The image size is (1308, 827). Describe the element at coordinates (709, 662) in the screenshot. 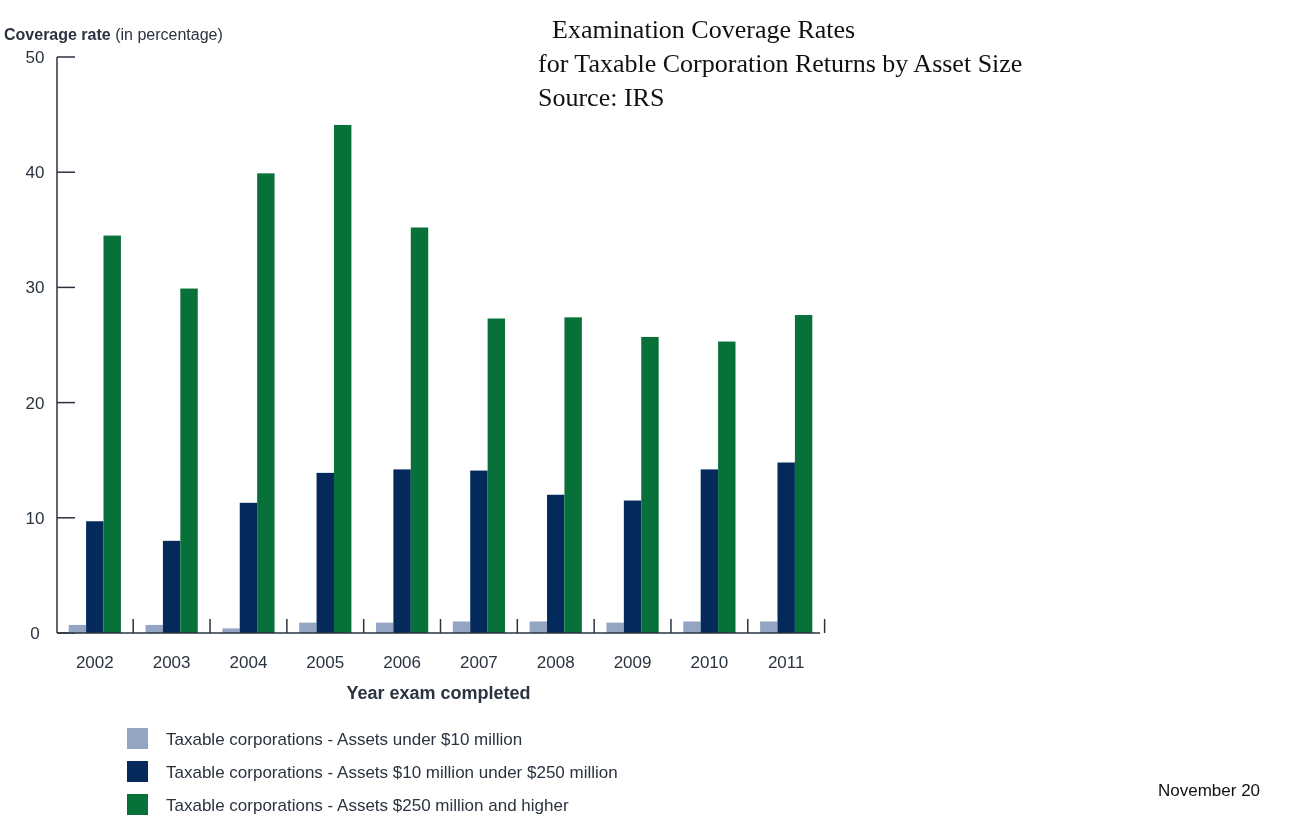

I see `x-tick-label: 2010` at that location.